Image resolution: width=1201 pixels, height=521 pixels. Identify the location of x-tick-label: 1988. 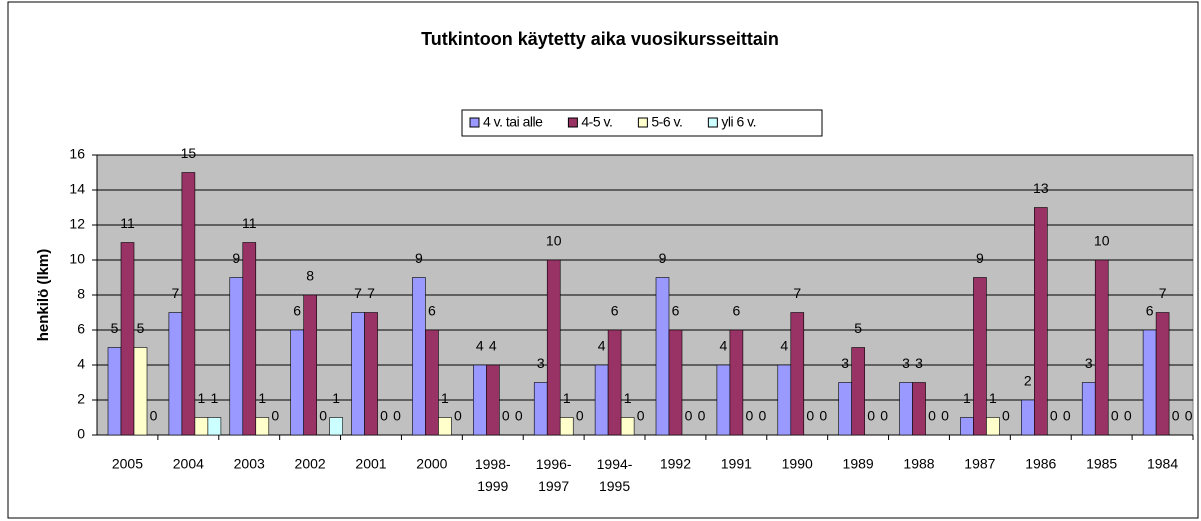
(918, 464).